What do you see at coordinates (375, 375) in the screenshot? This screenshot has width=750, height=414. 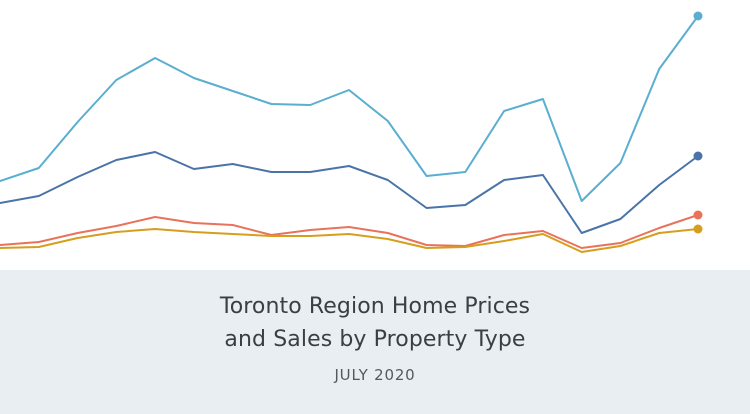 I see `chart-subtitle: JULY 2020` at bounding box center [375, 375].